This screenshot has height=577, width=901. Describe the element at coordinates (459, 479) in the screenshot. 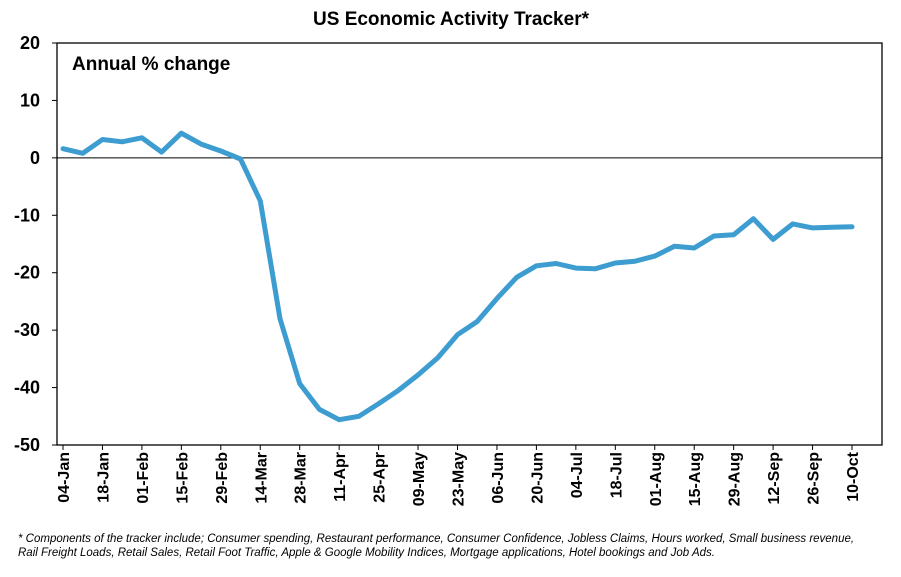

I see `x-tick-label: 23-May` at that location.